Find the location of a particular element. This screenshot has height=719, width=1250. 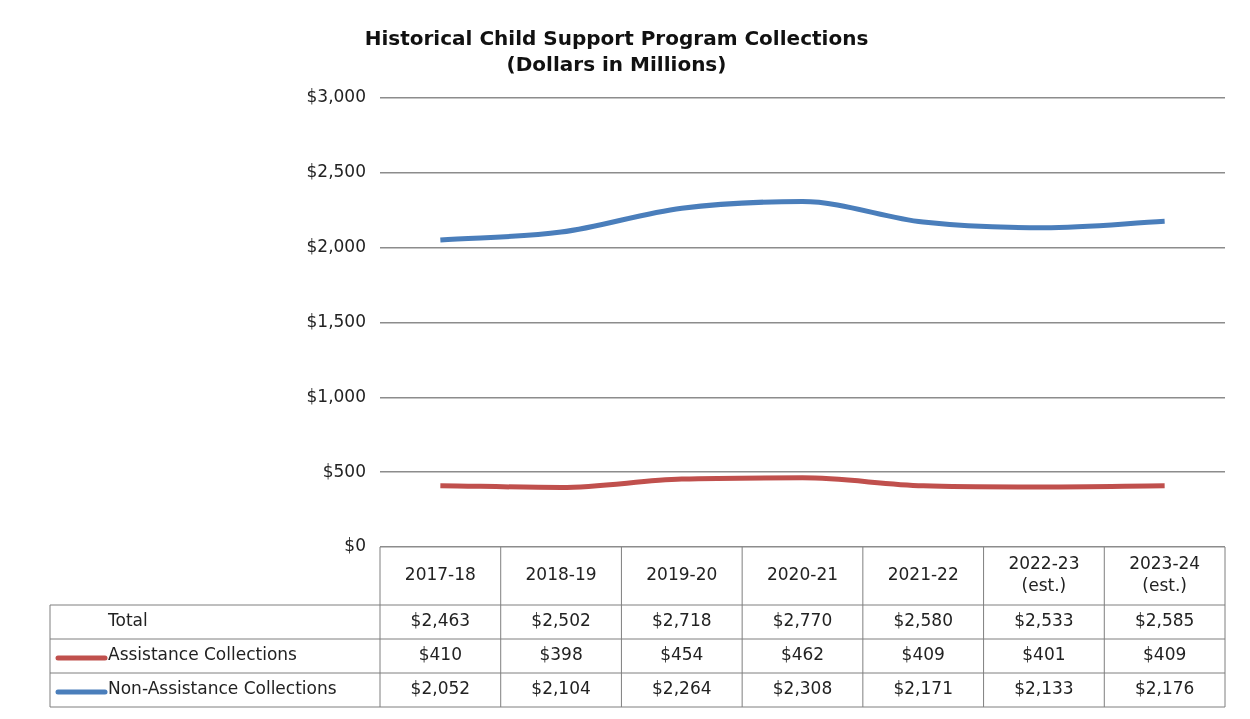

data-label: $2,052 is located at coordinates (440, 688).